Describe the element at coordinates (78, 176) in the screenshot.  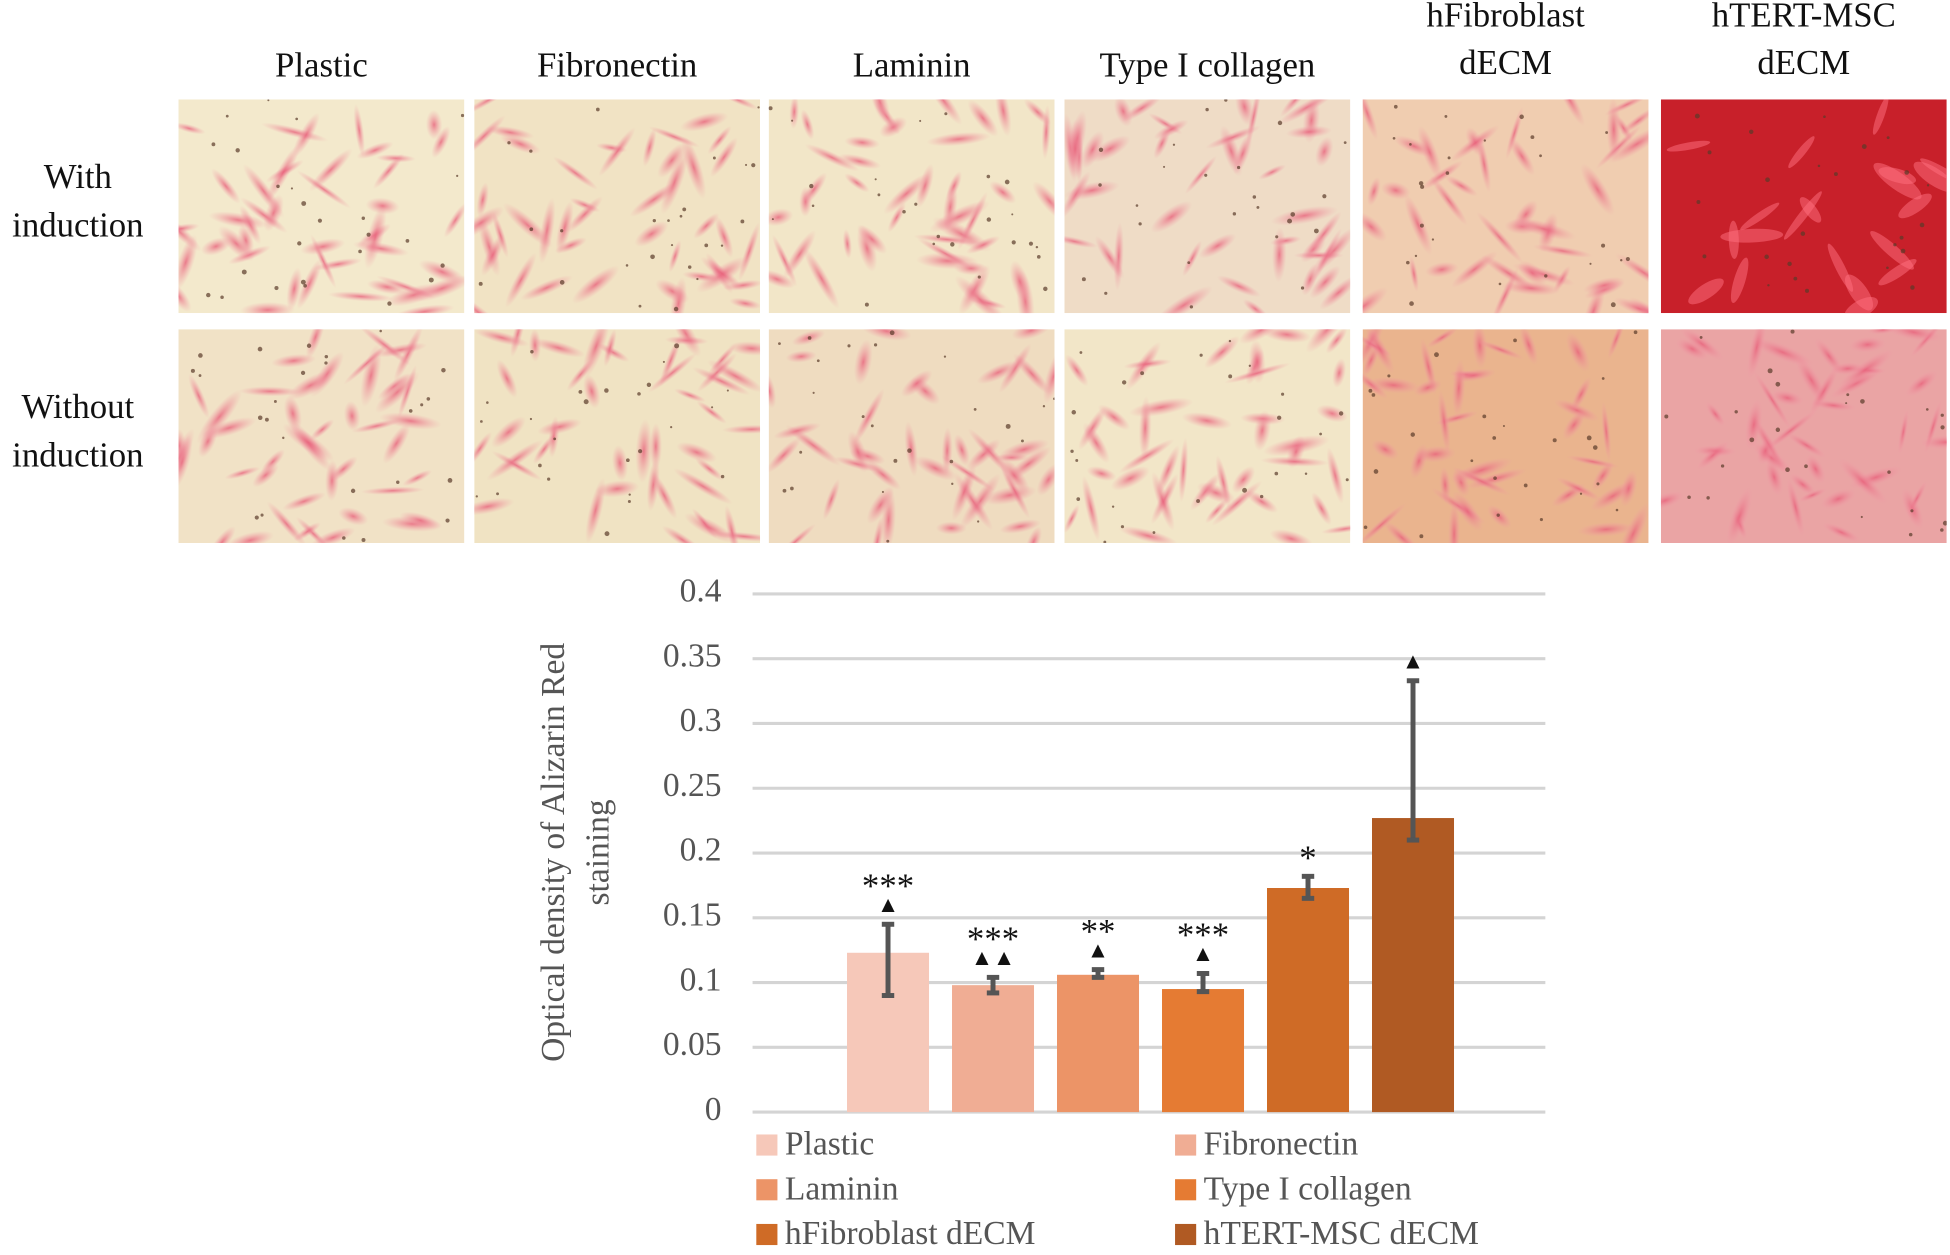
I see `row-label: With` at that location.